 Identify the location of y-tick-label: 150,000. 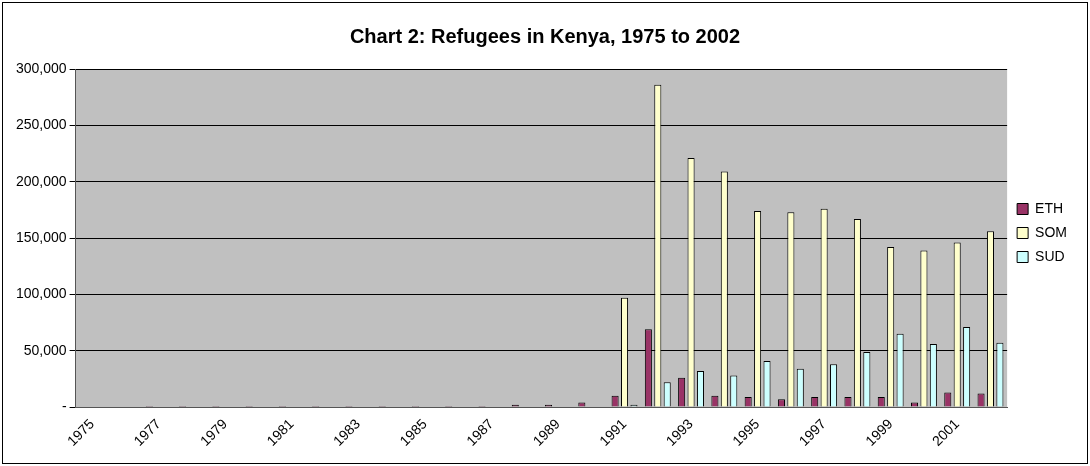
(41, 236).